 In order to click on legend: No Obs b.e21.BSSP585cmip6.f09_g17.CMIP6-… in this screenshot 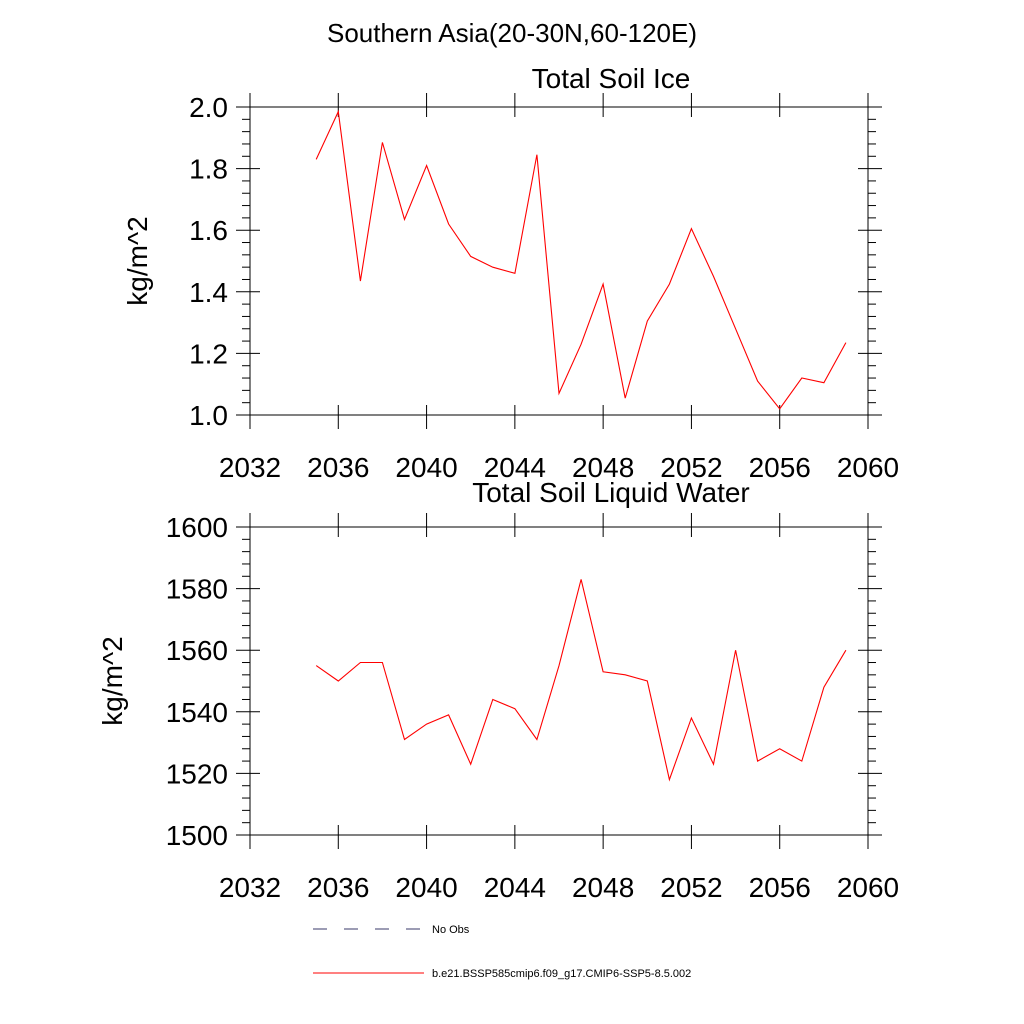, I will do `click(502, 952)`.